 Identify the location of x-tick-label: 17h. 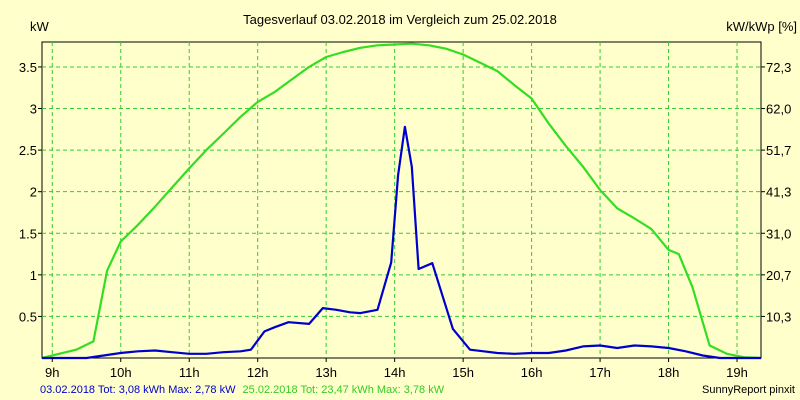
(600, 372).